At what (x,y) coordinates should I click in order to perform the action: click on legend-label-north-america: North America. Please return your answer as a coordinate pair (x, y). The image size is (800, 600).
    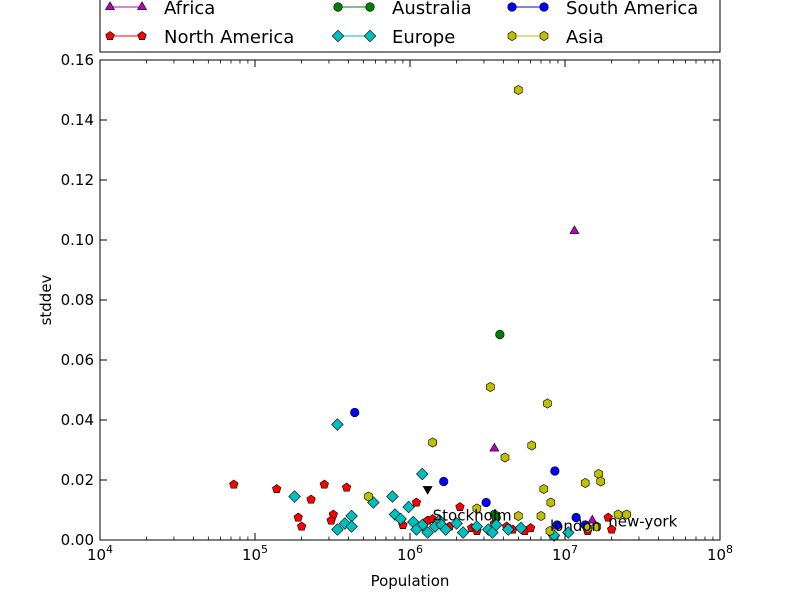
    Looking at the image, I should click on (229, 37).